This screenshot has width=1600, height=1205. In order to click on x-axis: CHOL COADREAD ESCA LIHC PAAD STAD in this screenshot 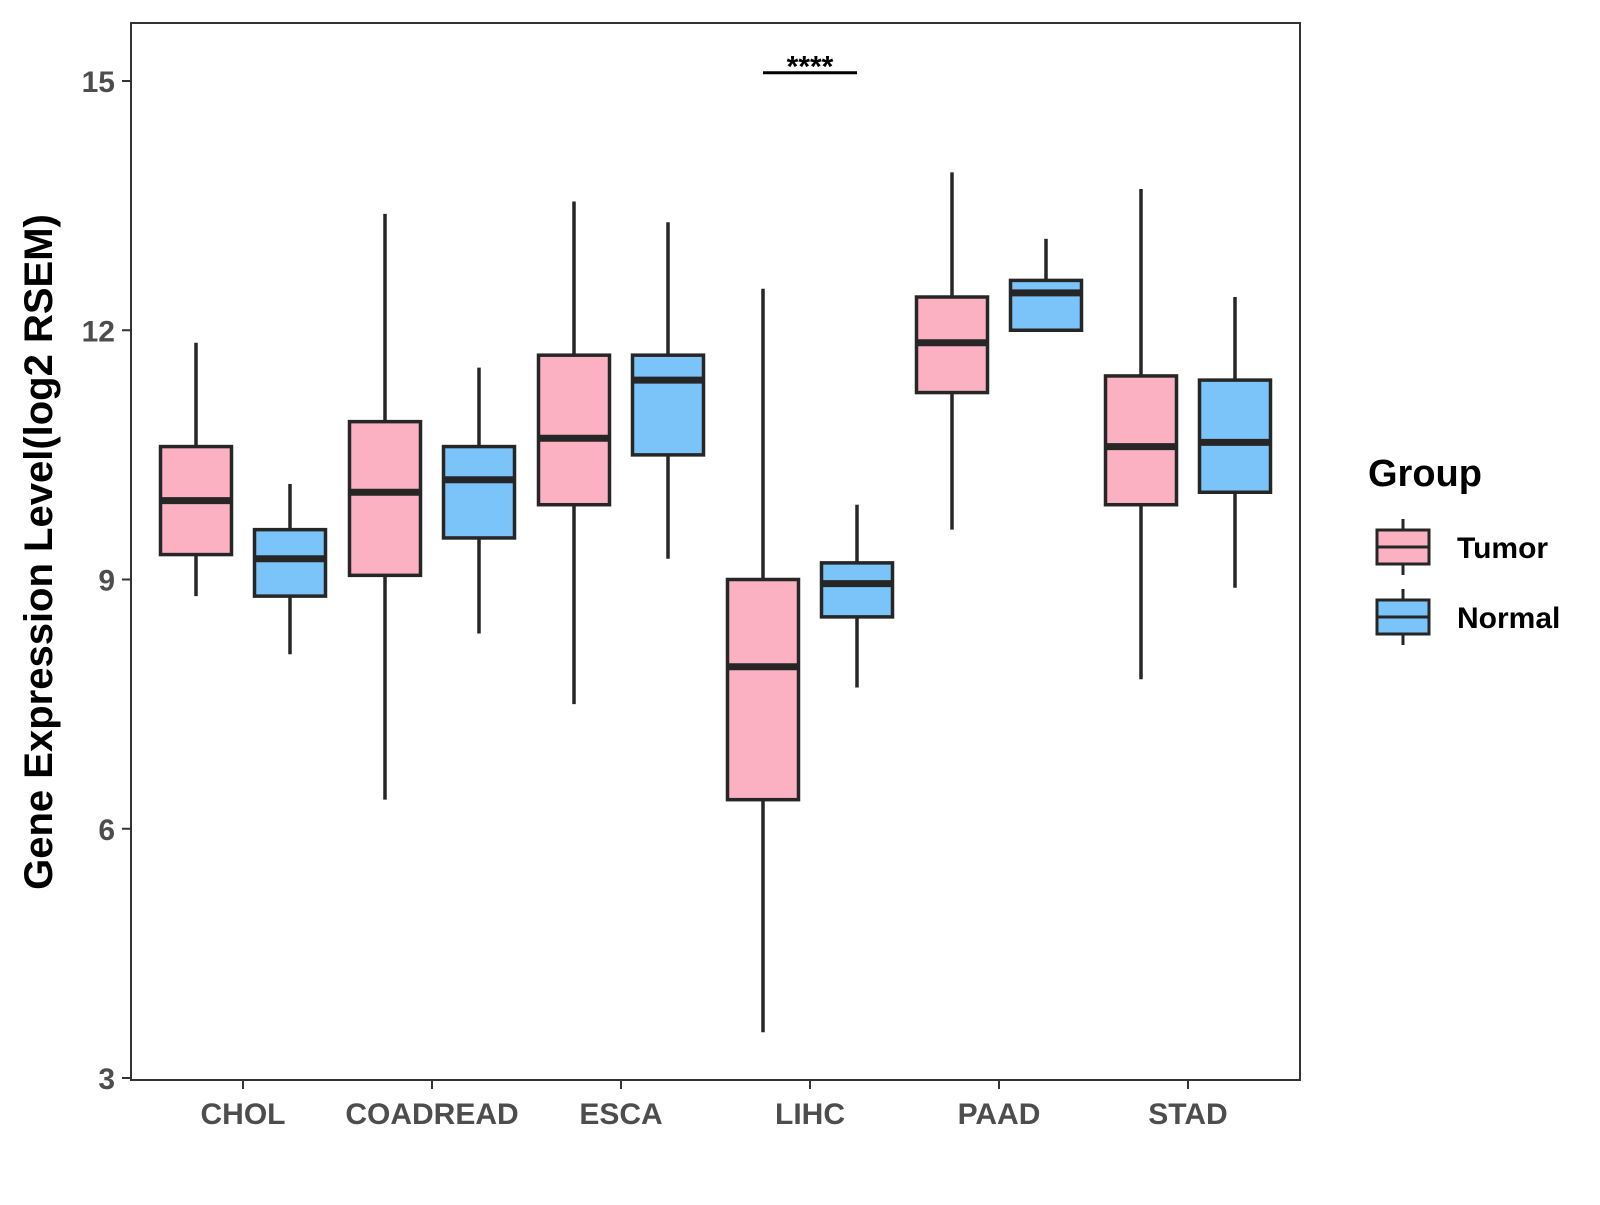, I will do `click(714, 1105)`.